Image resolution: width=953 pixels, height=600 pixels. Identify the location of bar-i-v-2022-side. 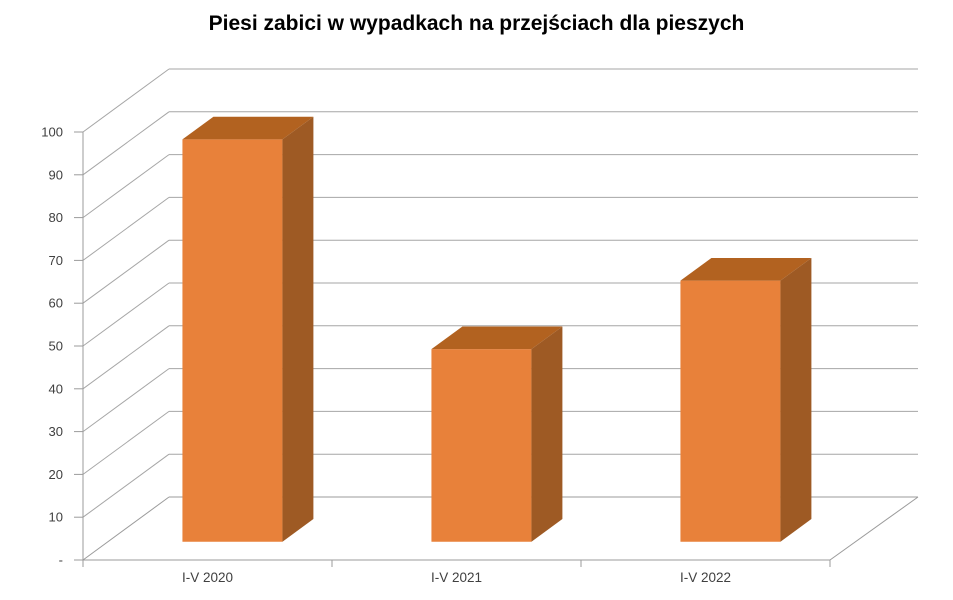
(796, 399).